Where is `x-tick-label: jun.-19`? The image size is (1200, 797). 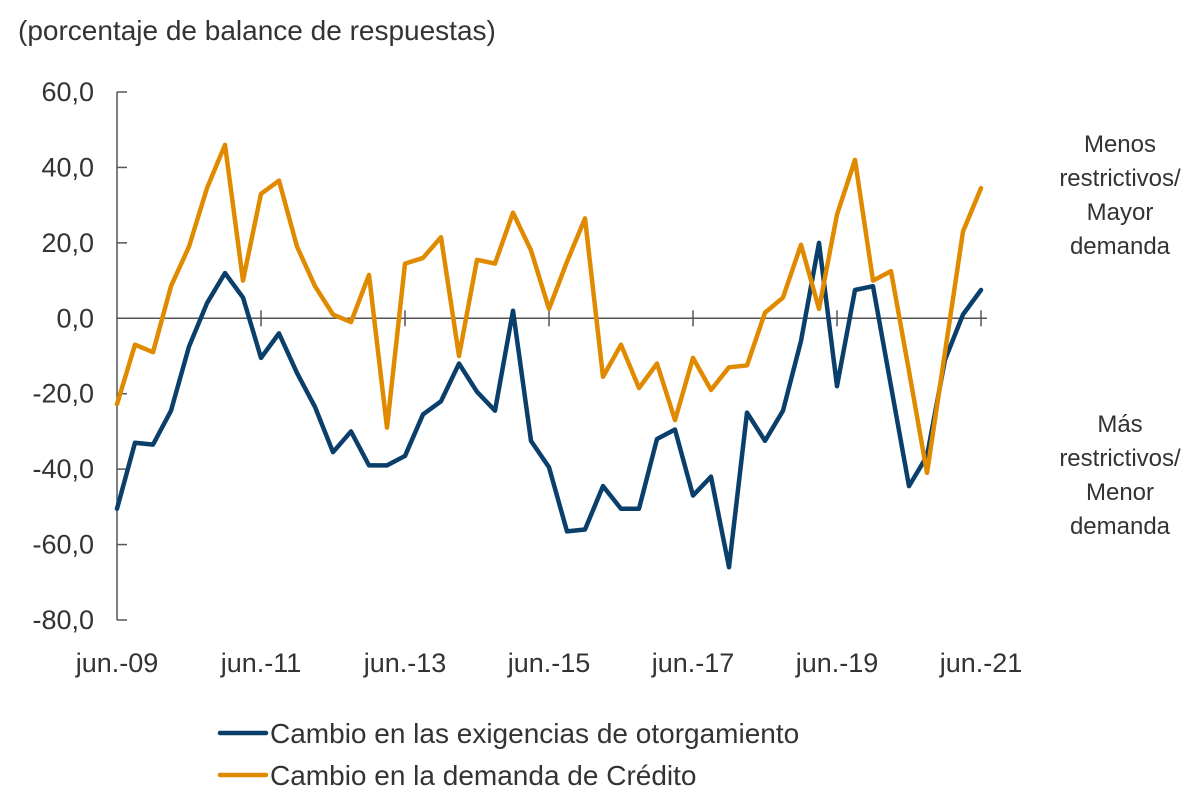
x-tick-label: jun.-19 is located at coordinates (837, 663).